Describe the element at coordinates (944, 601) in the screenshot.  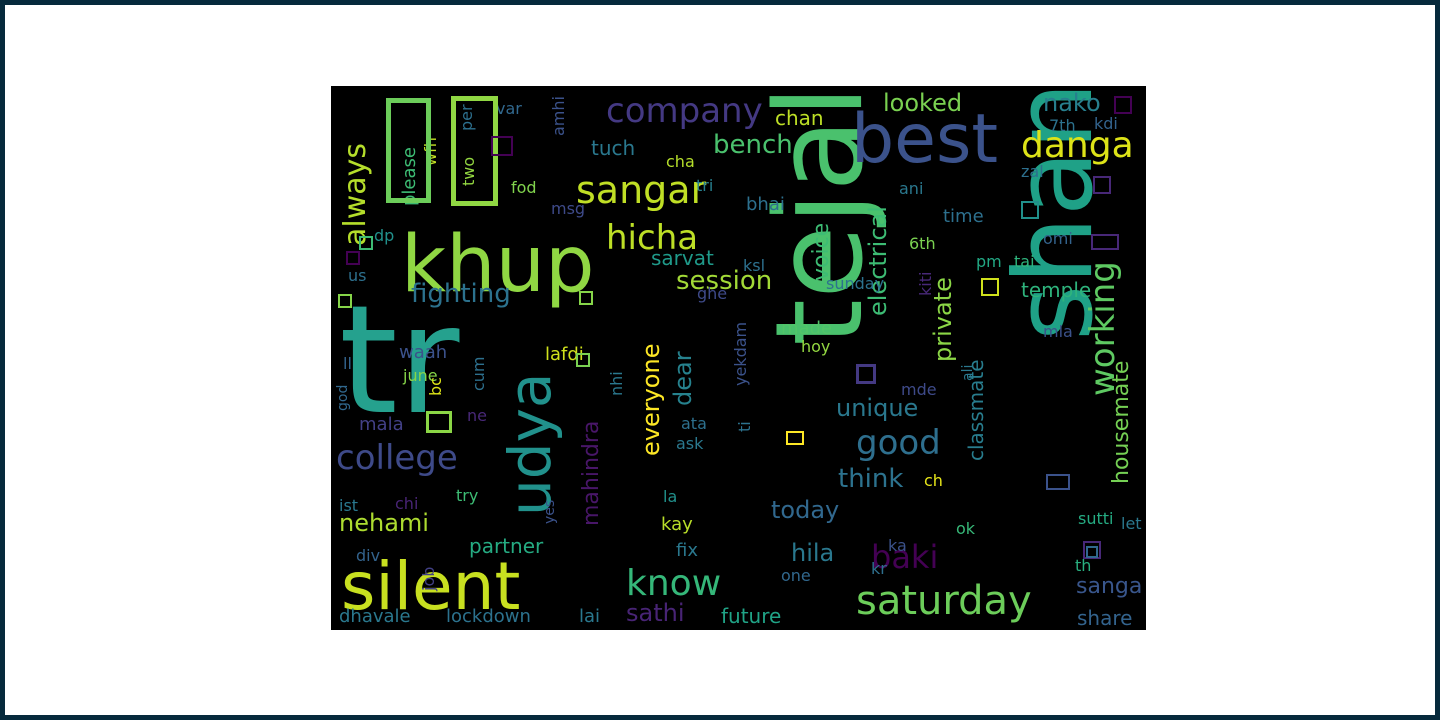
I see `cloud-word: saturday` at that location.